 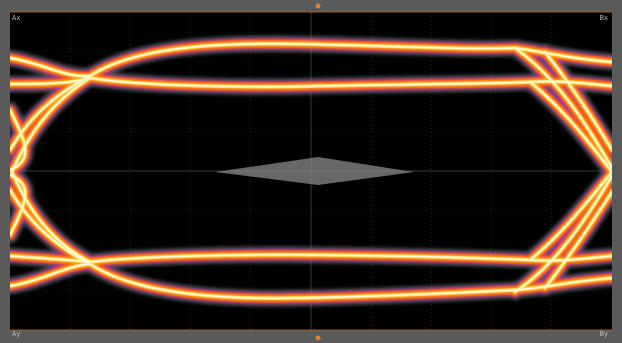 I want to click on marker-label-bottom-left: Ay, so click(x=16, y=334).